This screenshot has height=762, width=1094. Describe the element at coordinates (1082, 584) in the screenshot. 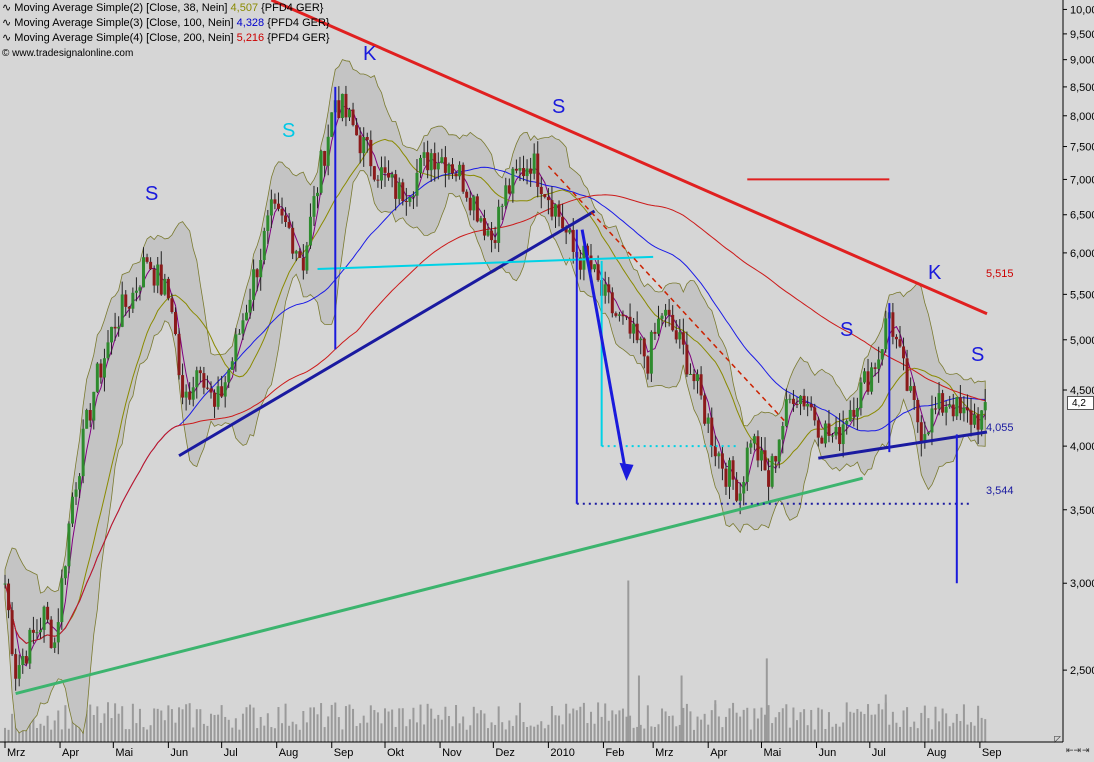

I see `y-tick-label: 3,000` at that location.